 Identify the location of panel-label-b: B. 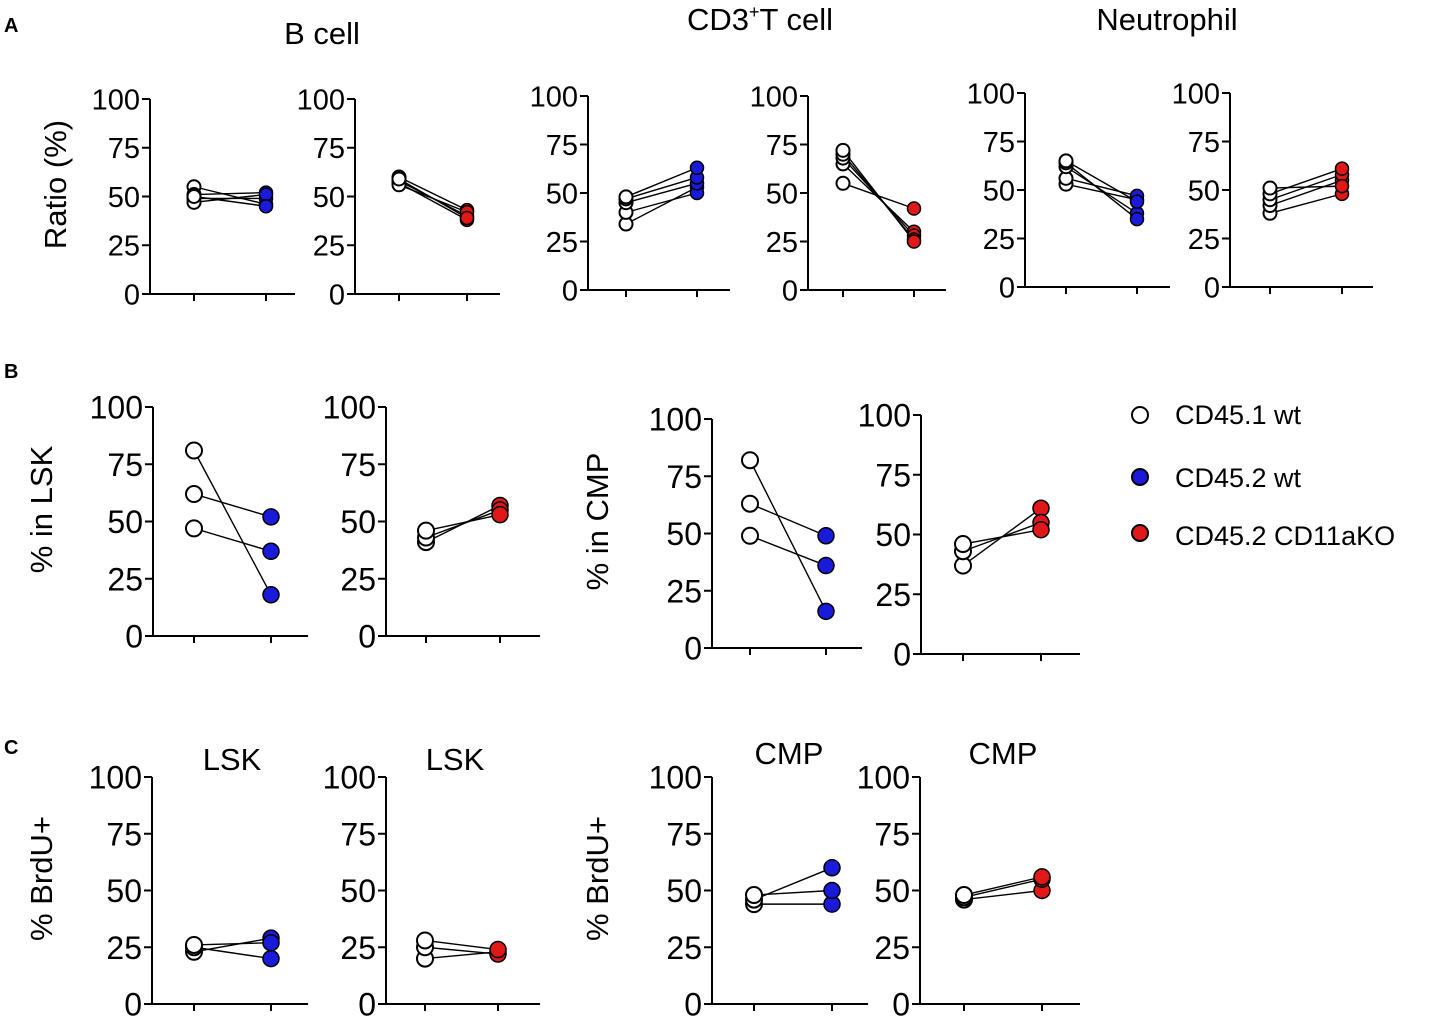
(11, 372).